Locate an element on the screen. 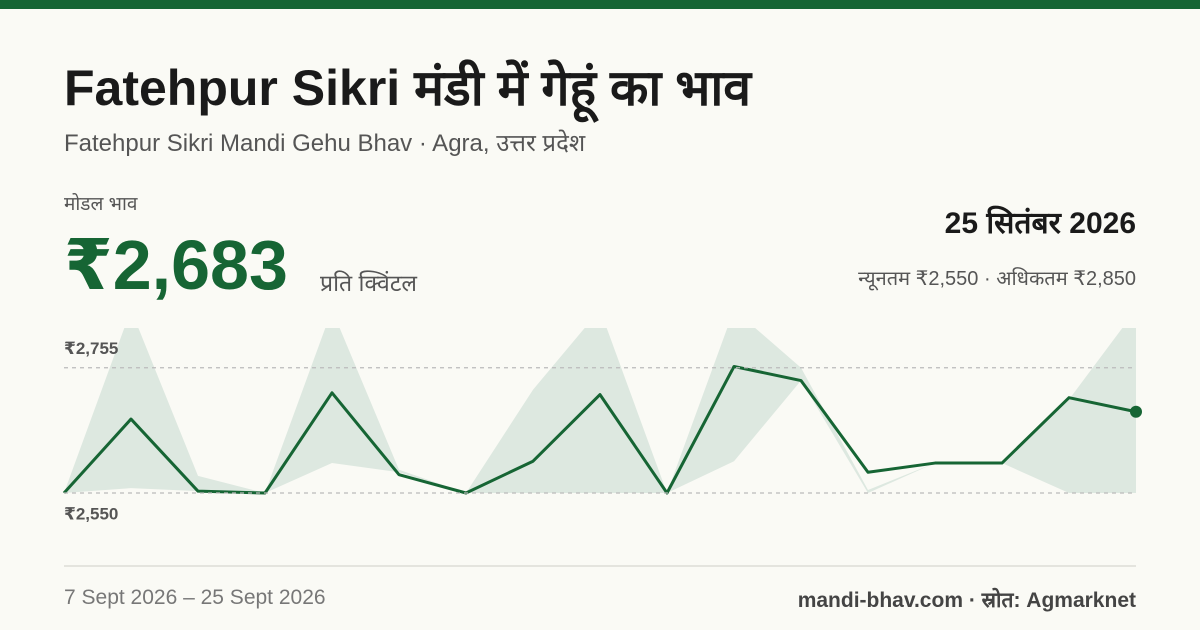 The width and height of the screenshot is (1200, 630). top-bar is located at coordinates (600, 4).